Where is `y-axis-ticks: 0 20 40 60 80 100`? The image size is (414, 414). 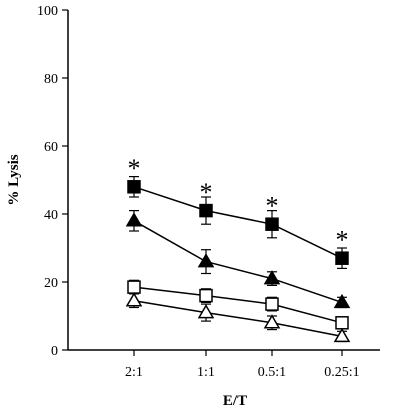
y-axis-ticks: 0 20 40 60 80 100 is located at coordinates (52, 181).